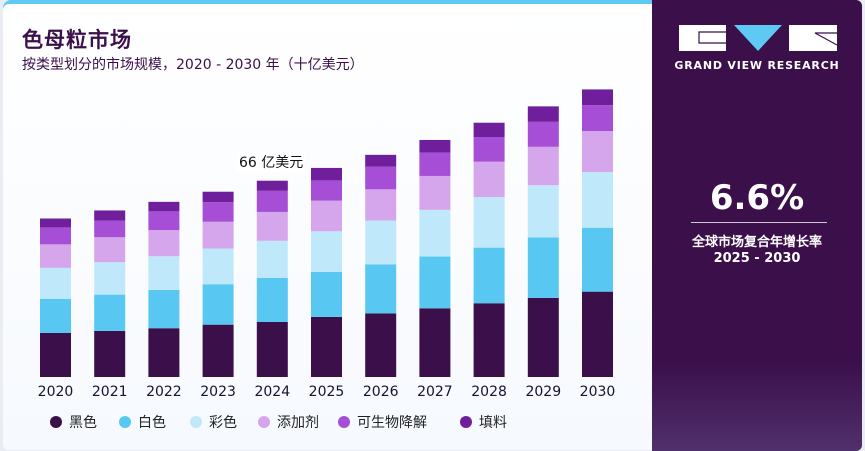 The width and height of the screenshot is (865, 451). Describe the element at coordinates (489, 392) in the screenshot. I see `x-tick-label: 2028` at that location.